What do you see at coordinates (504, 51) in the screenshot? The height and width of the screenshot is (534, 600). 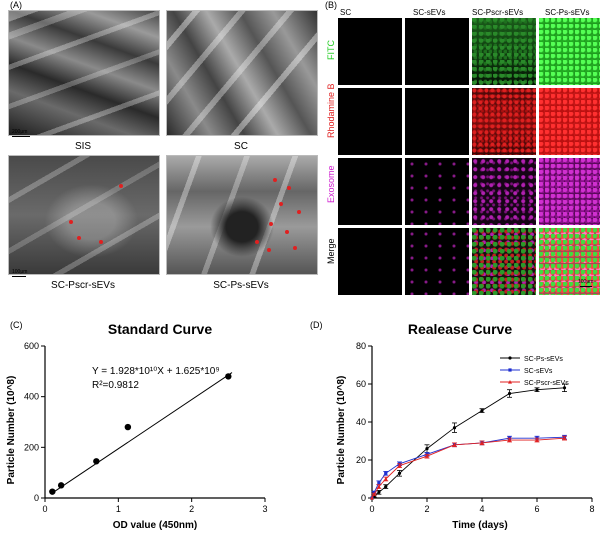 I see `fluor-fitc-sc-pscr-sevs` at bounding box center [504, 51].